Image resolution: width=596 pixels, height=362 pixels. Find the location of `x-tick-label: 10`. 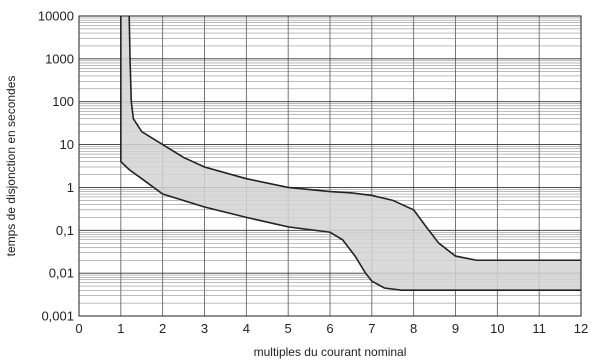

x-tick-label: 10 is located at coordinates (497, 328).